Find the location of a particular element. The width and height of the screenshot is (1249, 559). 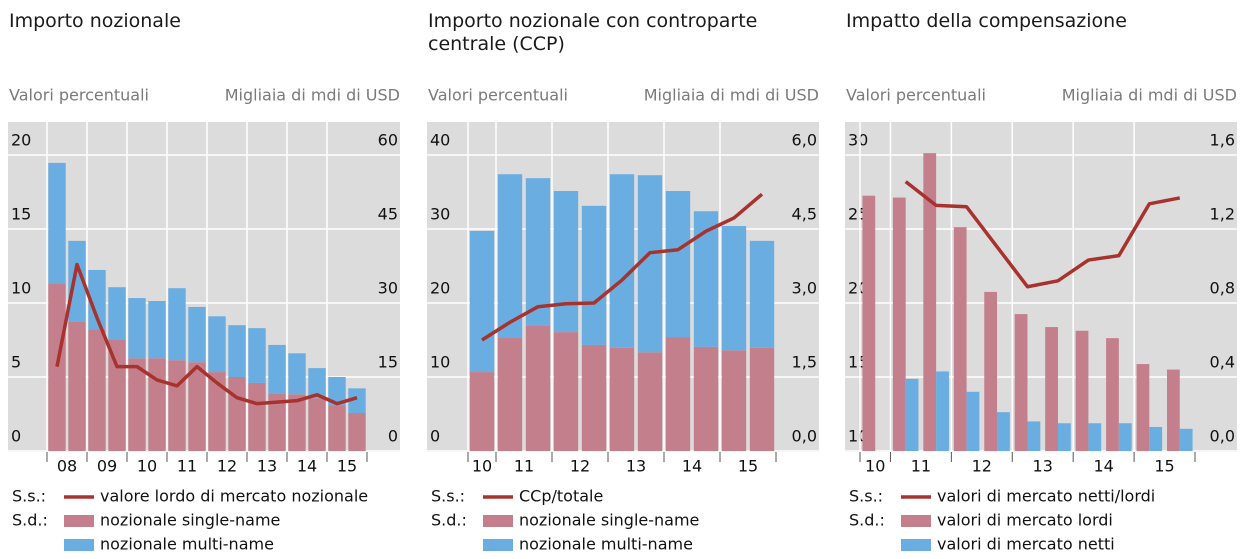

y-tick-label: 5 is located at coordinates (16, 362).